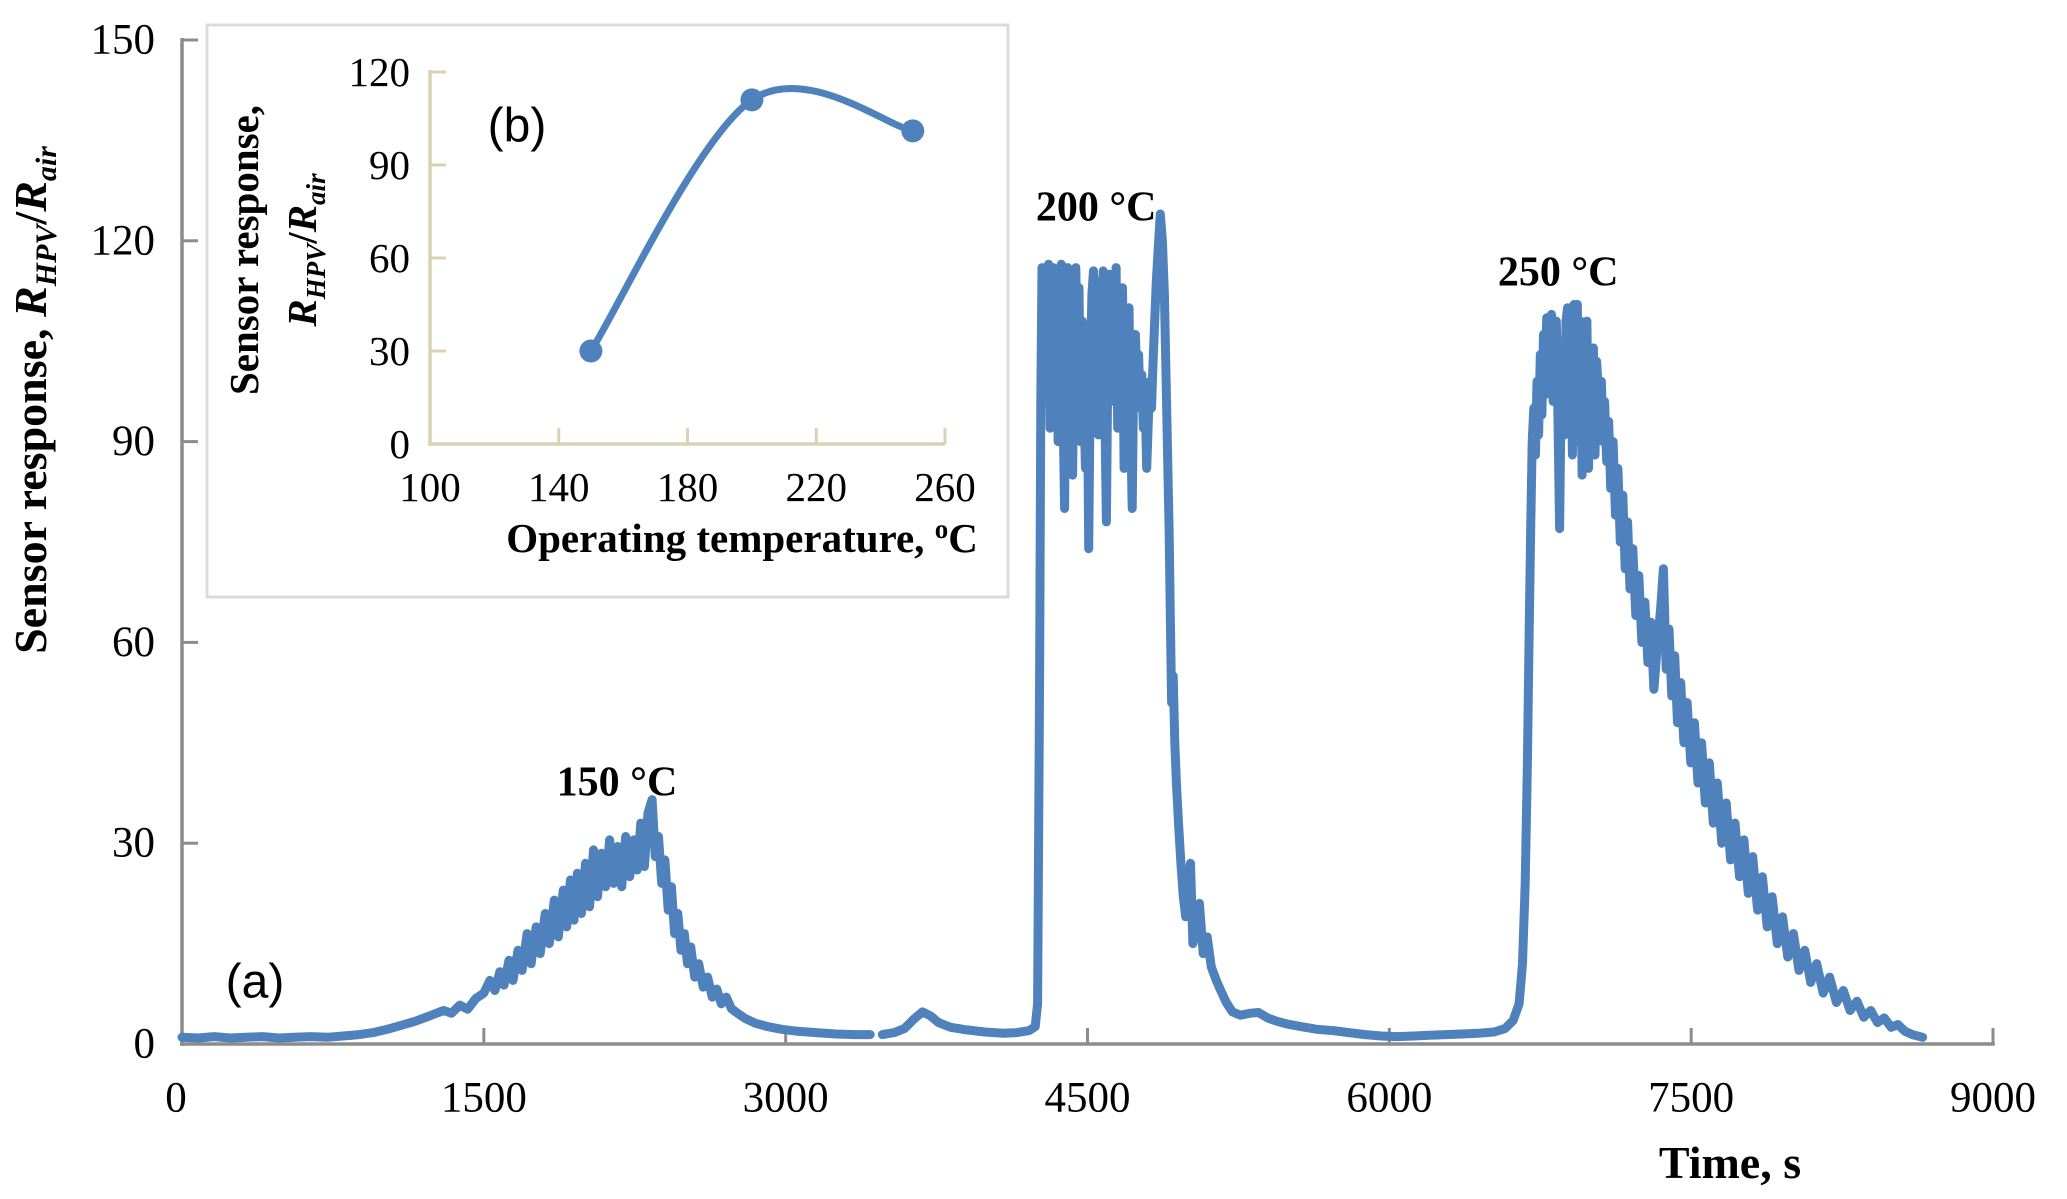 The width and height of the screenshot is (2067, 1199). What do you see at coordinates (302, 313) in the screenshot?
I see `inset-y-title-r1: R` at bounding box center [302, 313].